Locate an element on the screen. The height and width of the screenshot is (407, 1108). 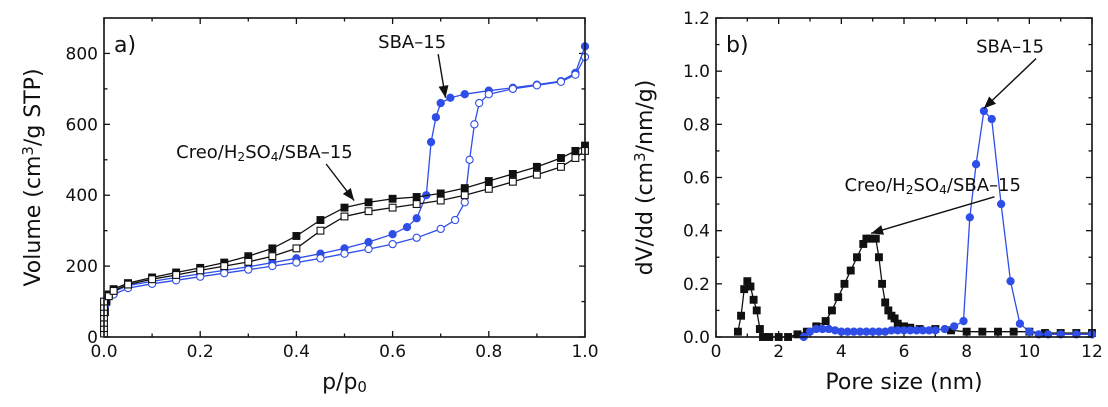
x-tick-label: 0.2 is located at coordinates (200, 352).